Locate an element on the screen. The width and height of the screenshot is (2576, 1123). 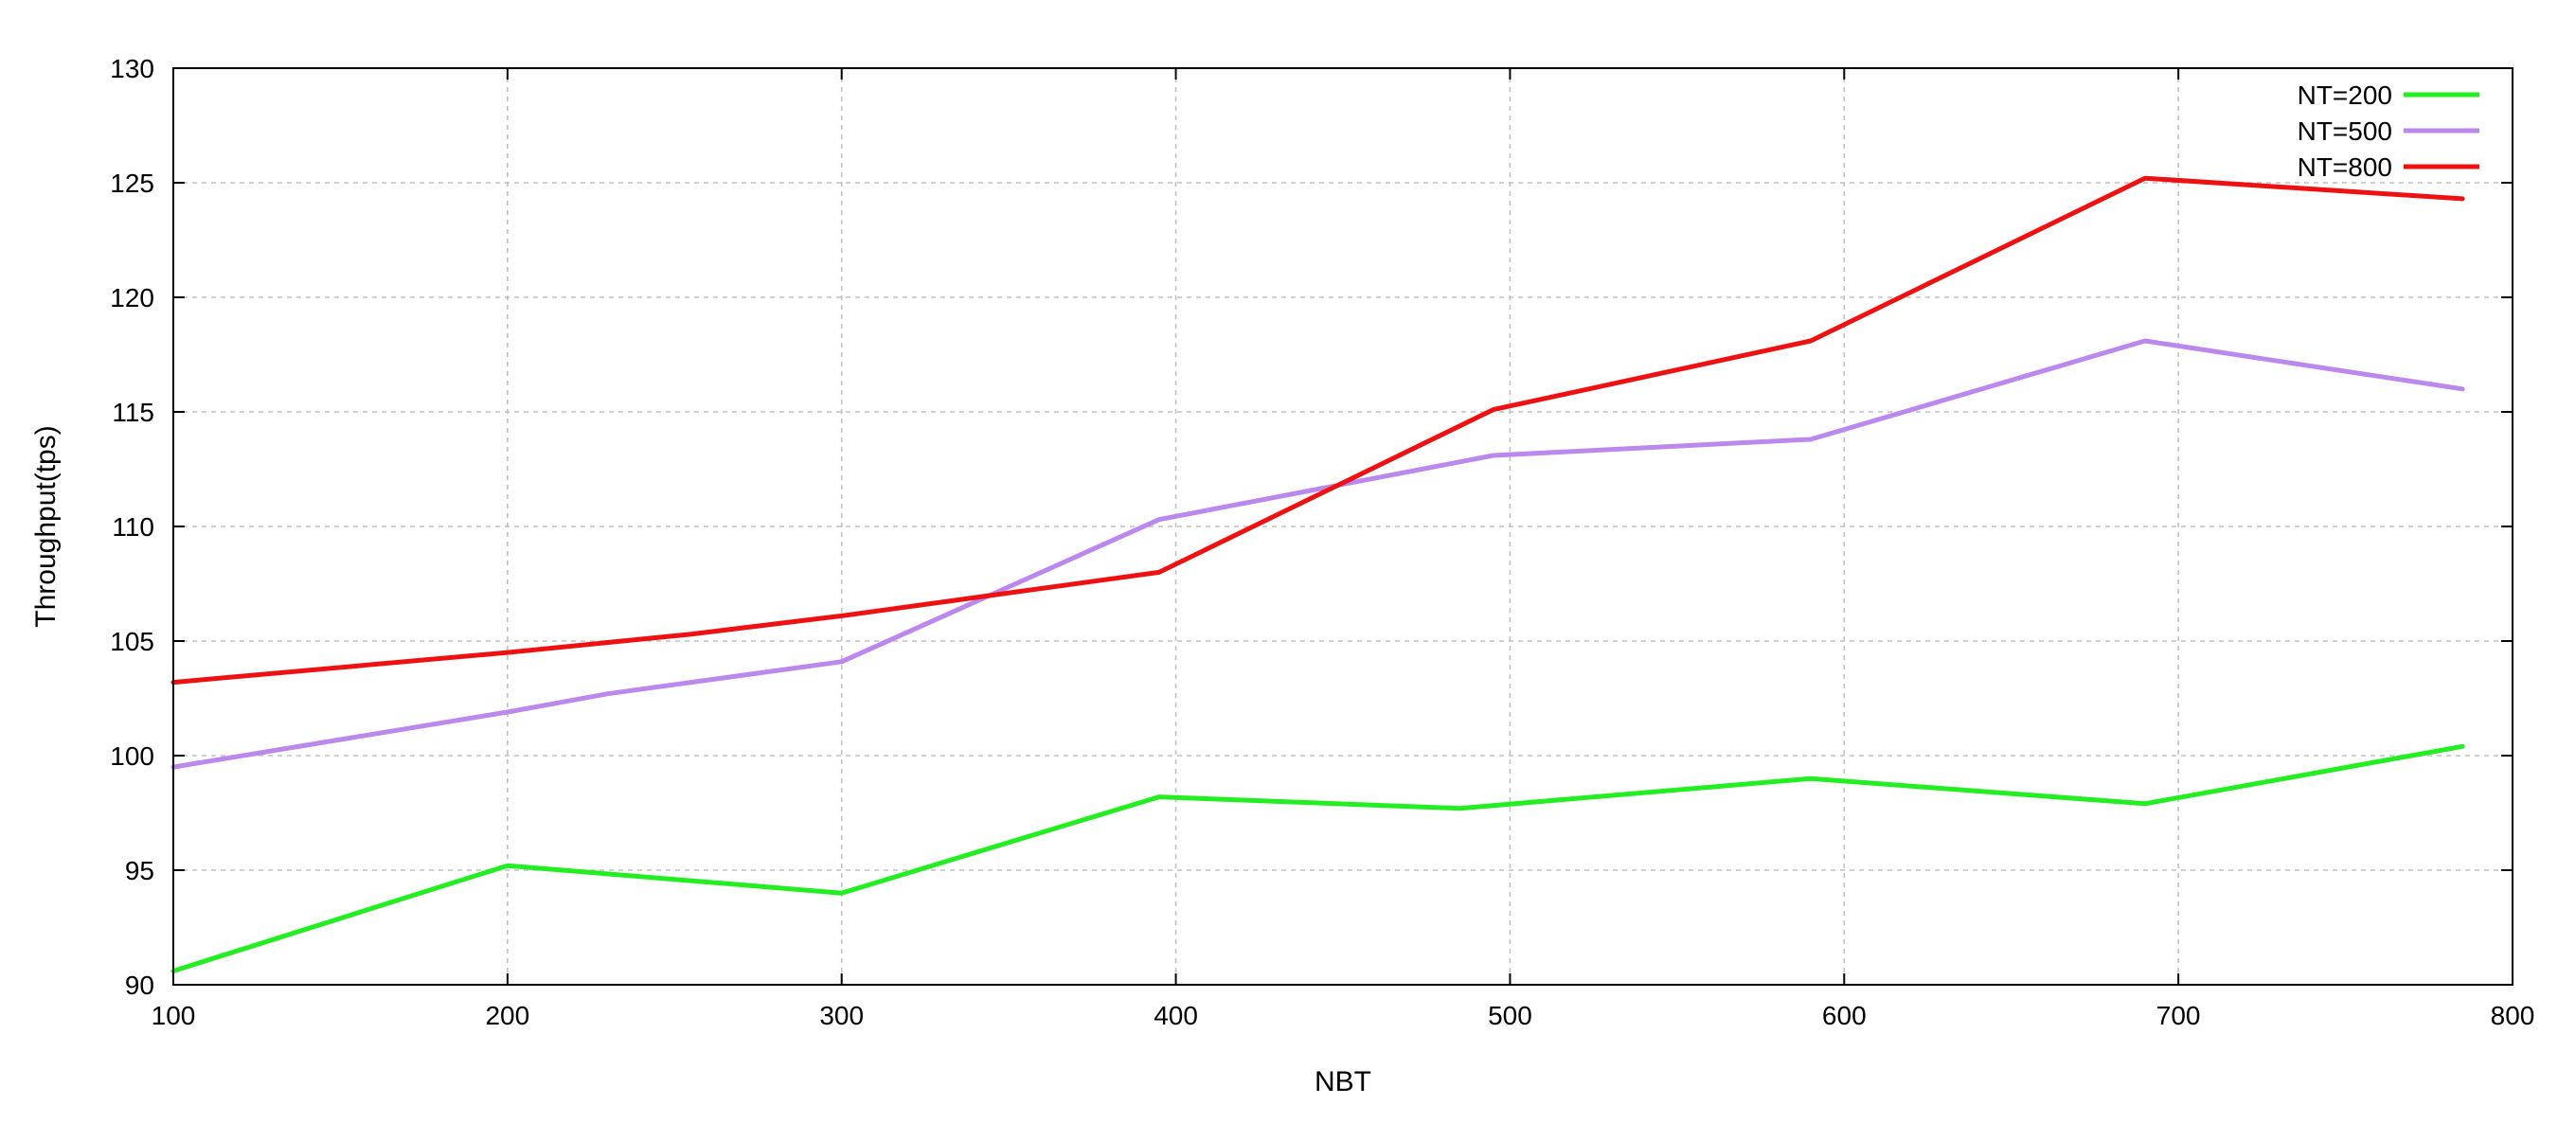
y-tick-label: 105 is located at coordinates (132, 641).